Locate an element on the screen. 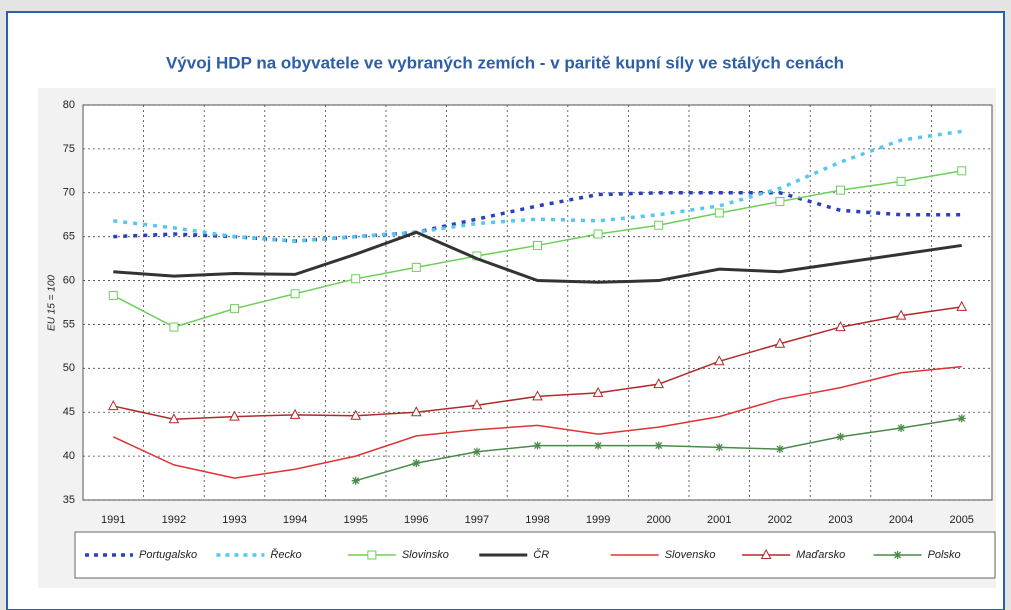 Image resolution: width=1011 pixels, height=610 pixels. x-tick-label: 2003 is located at coordinates (840, 520).